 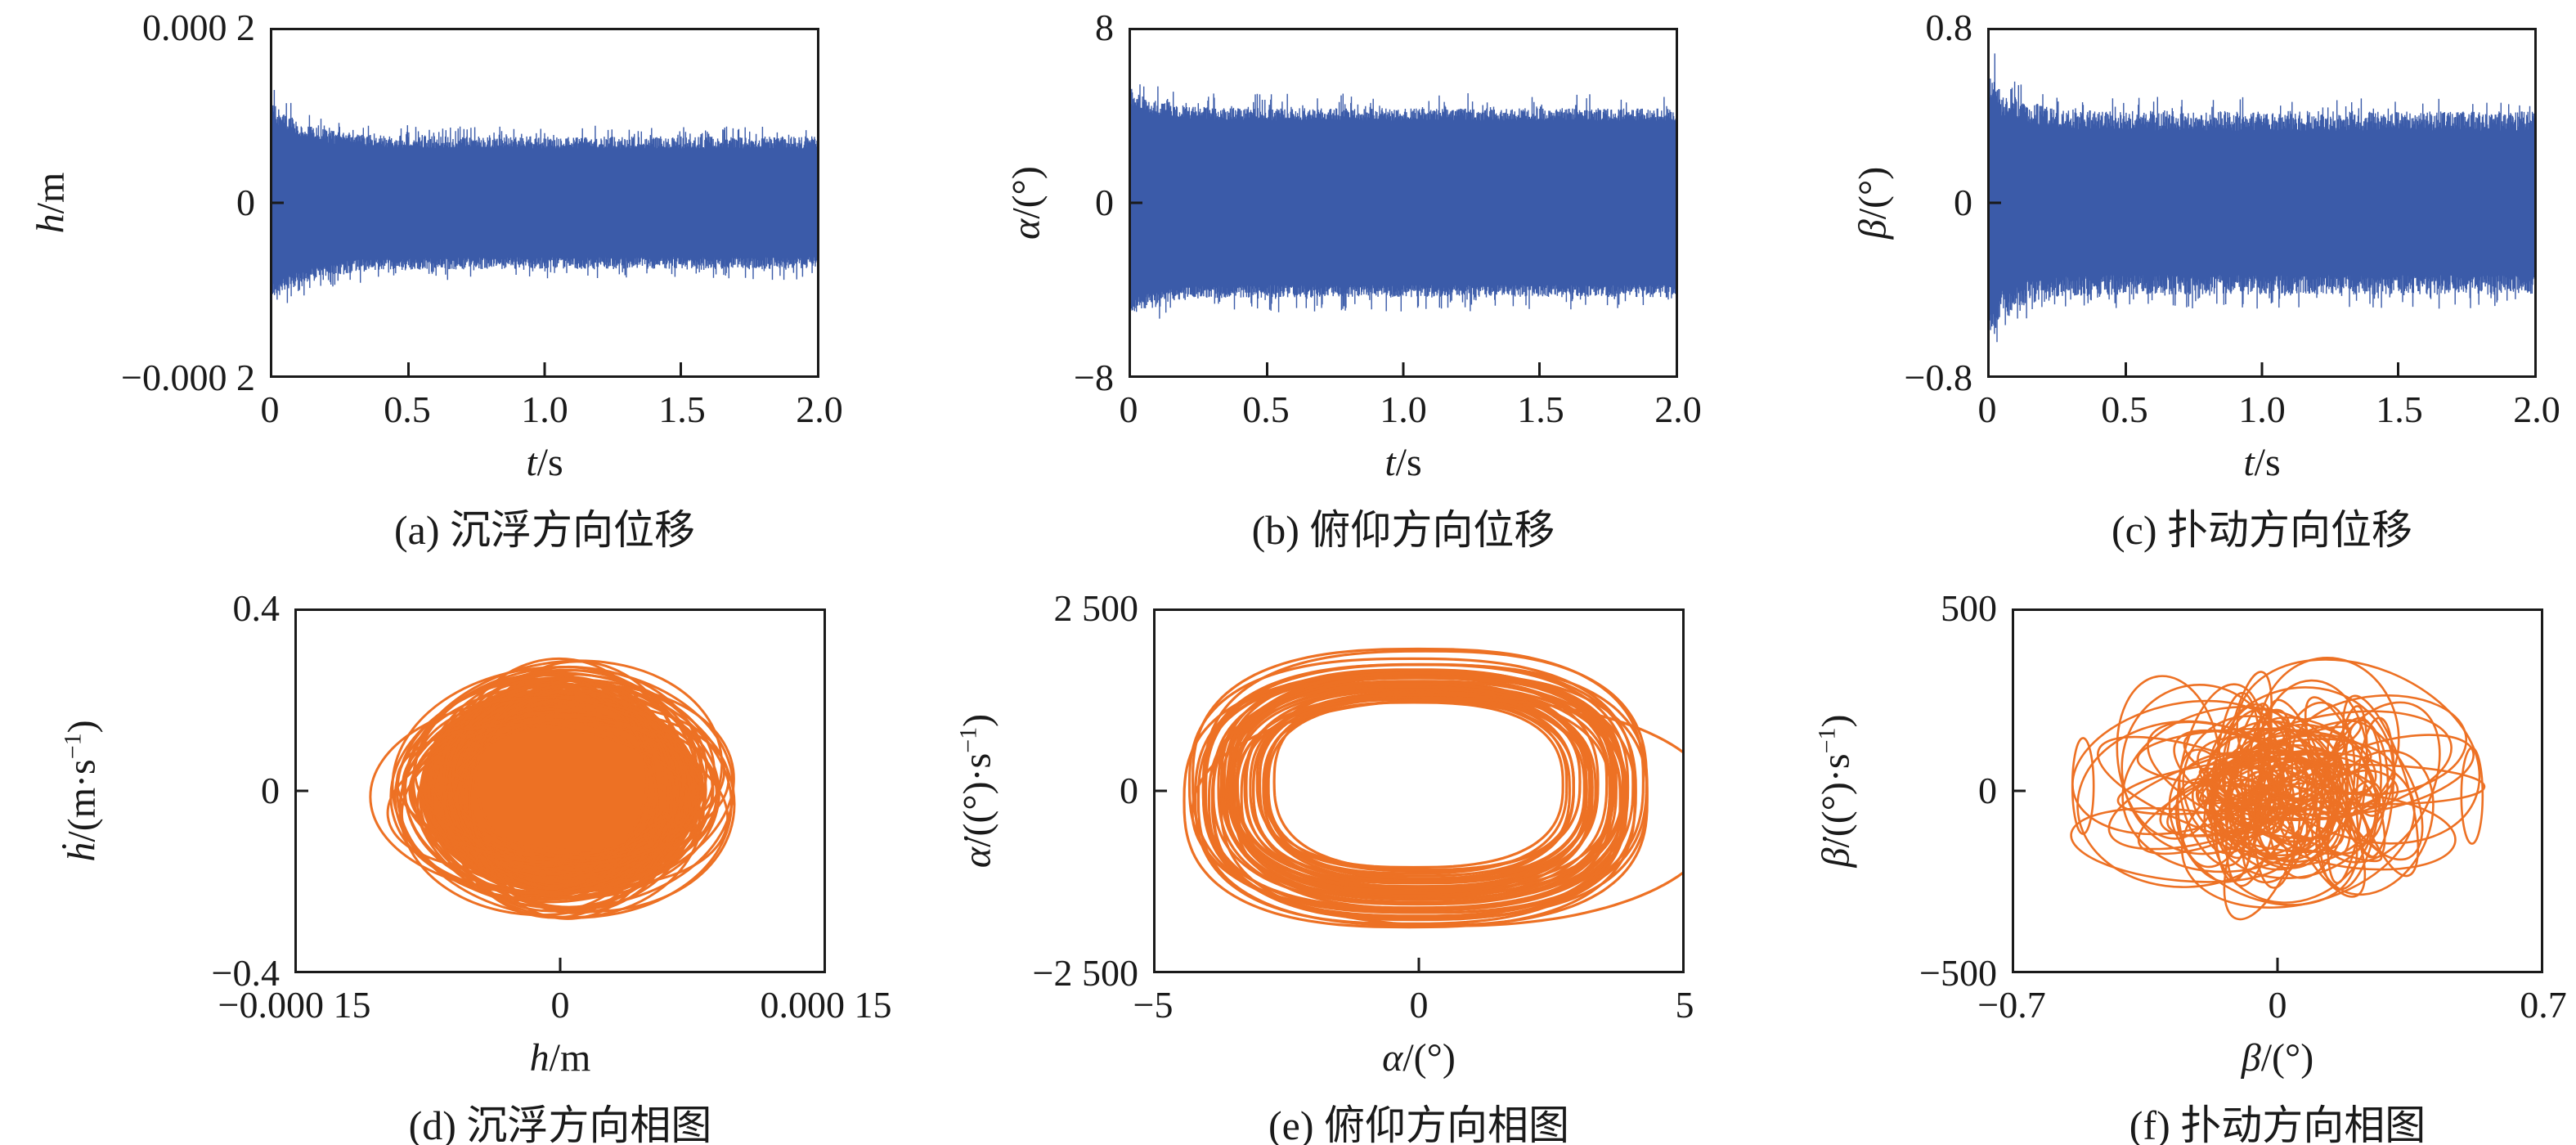 What do you see at coordinates (245, 973) in the screenshot?
I see `y-tick-label: −0.4` at bounding box center [245, 973].